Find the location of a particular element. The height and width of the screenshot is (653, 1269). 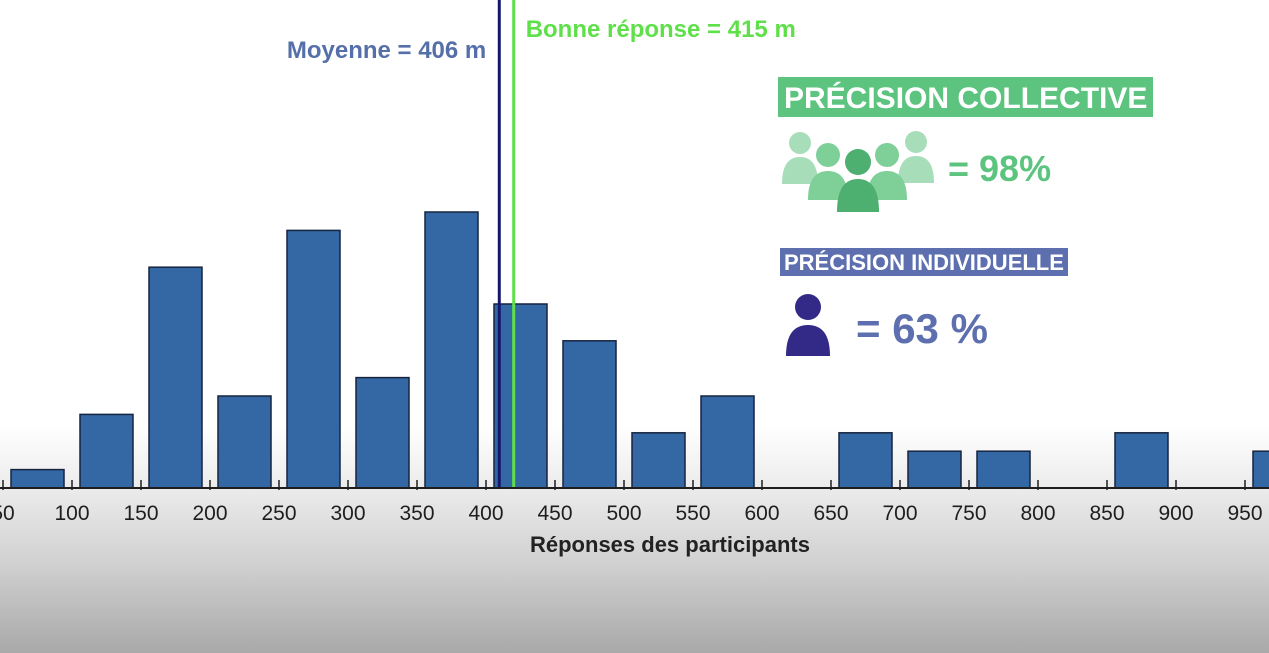

x-tick-label-500: 500 is located at coordinates (623, 513).